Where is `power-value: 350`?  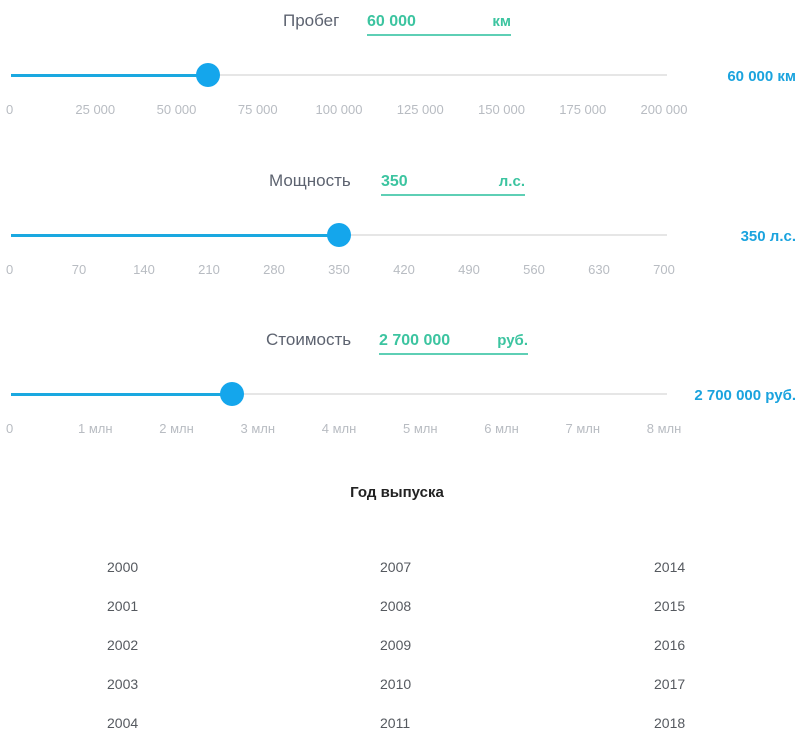 power-value: 350 is located at coordinates (394, 181).